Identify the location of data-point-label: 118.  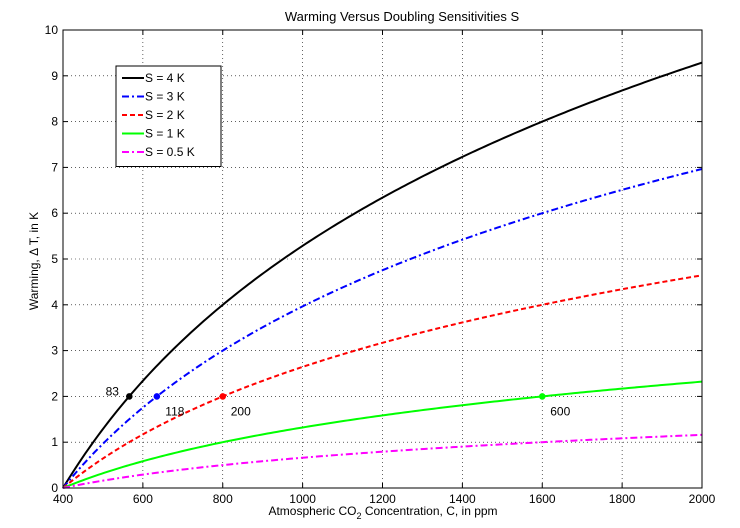
(174, 411).